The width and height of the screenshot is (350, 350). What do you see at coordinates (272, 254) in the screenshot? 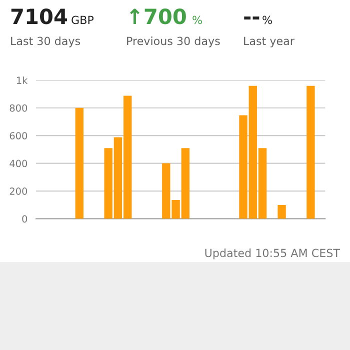
I see `text: Updated 10:55 AM CEST` at bounding box center [272, 254].